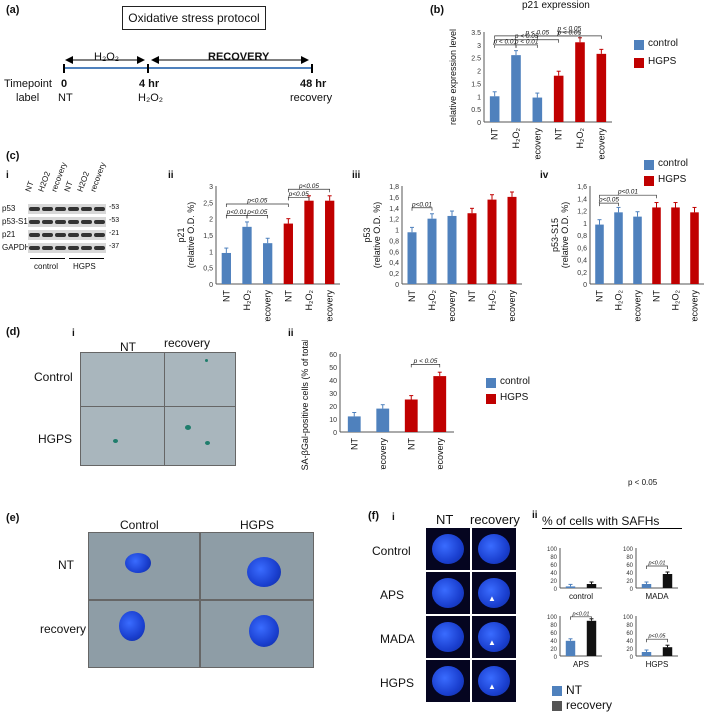 This screenshot has width=709, height=716. What do you see at coordinates (492, 598) in the screenshot?
I see `arrowhead-icon: ▲` at bounding box center [492, 598].